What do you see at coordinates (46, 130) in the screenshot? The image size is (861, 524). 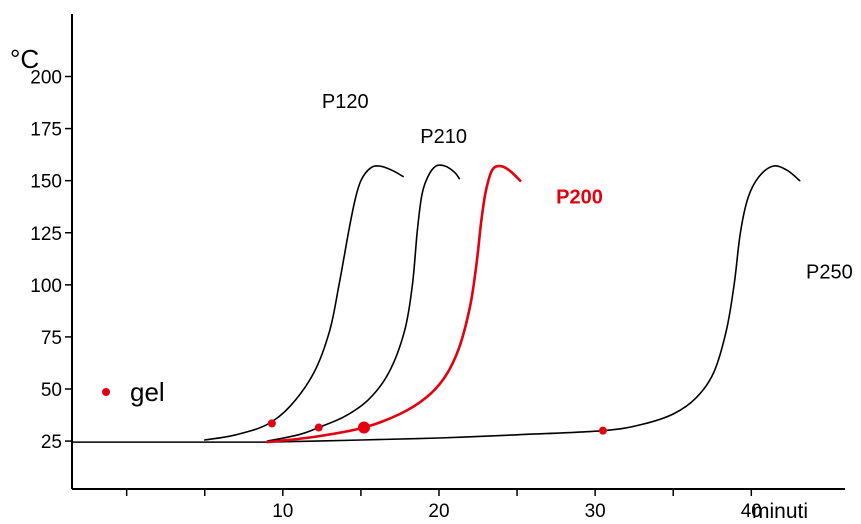 I see `y-tick-label: 175` at bounding box center [46, 130].